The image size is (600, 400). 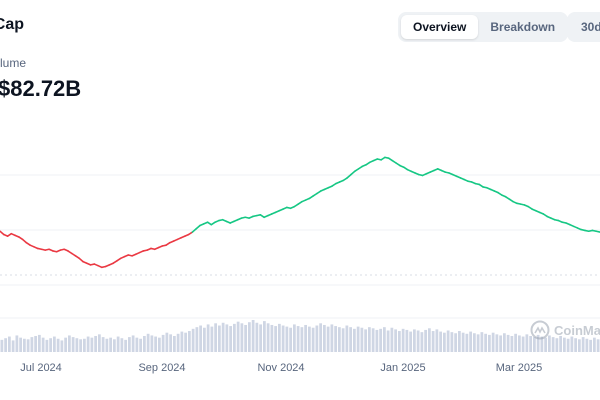 I want to click on watermark-text: CoinMar, so click(x=577, y=330).